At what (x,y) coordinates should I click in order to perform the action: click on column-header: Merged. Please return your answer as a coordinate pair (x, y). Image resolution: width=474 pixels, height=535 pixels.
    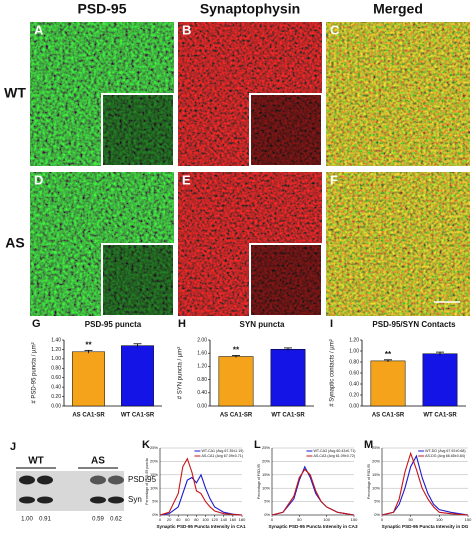
    Looking at the image, I should click on (398, 9).